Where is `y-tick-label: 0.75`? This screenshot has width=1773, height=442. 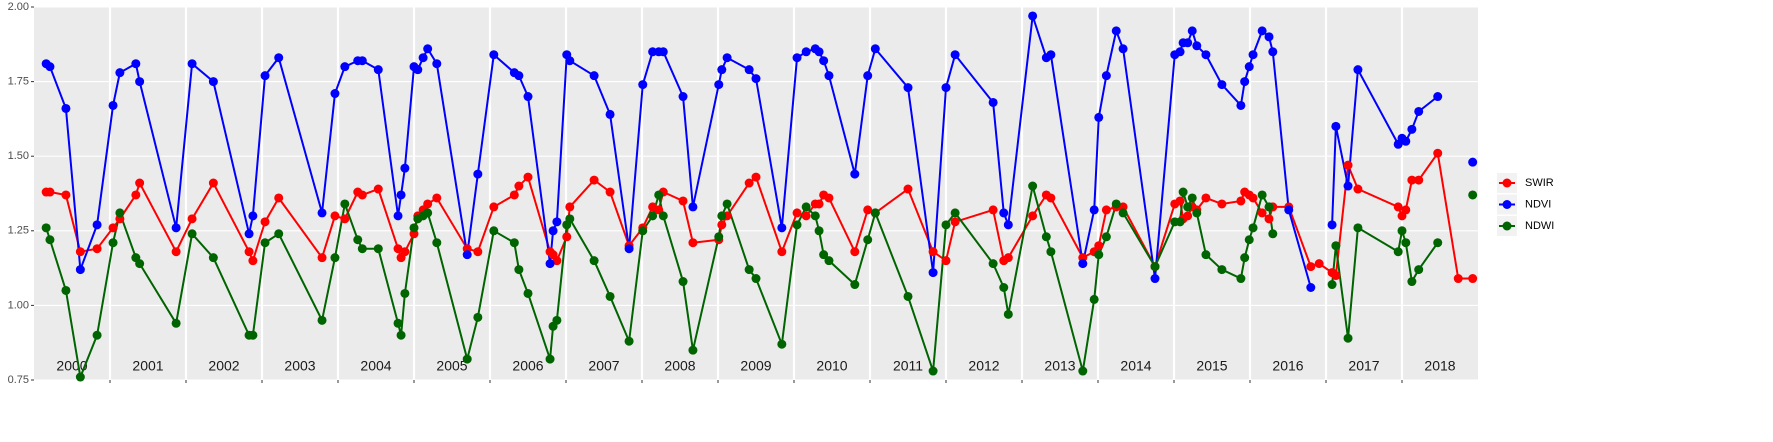
y-tick-label: 0.75 is located at coordinates (18, 380).